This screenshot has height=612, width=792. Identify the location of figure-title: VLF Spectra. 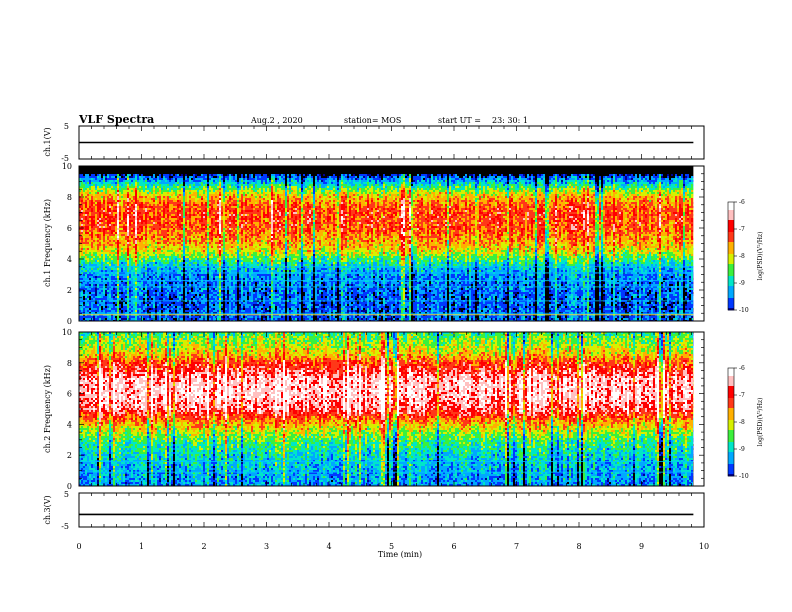
(116, 119).